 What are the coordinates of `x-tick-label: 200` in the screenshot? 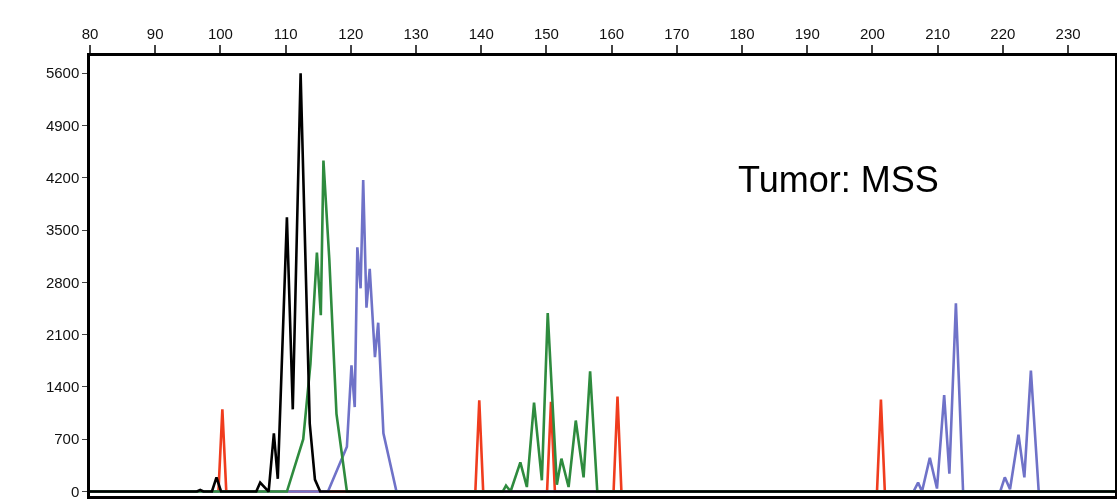 It's located at (872, 34).